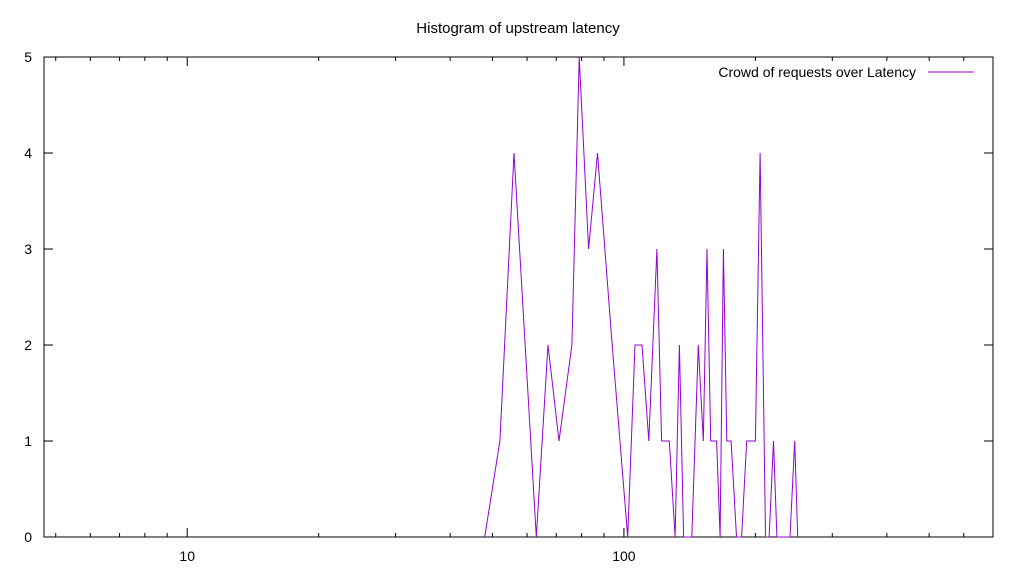 This screenshot has height=576, width=1024. What do you see at coordinates (518, 28) in the screenshot?
I see `chart-title: Histogram of upstream latency` at bounding box center [518, 28].